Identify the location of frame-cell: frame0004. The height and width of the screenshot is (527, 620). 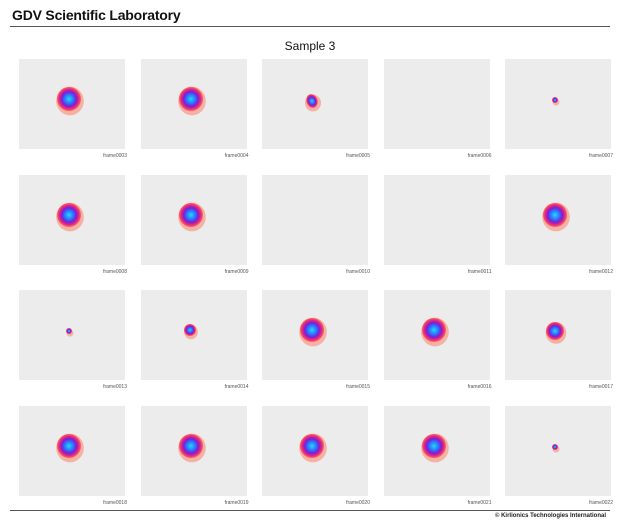
(194, 112).